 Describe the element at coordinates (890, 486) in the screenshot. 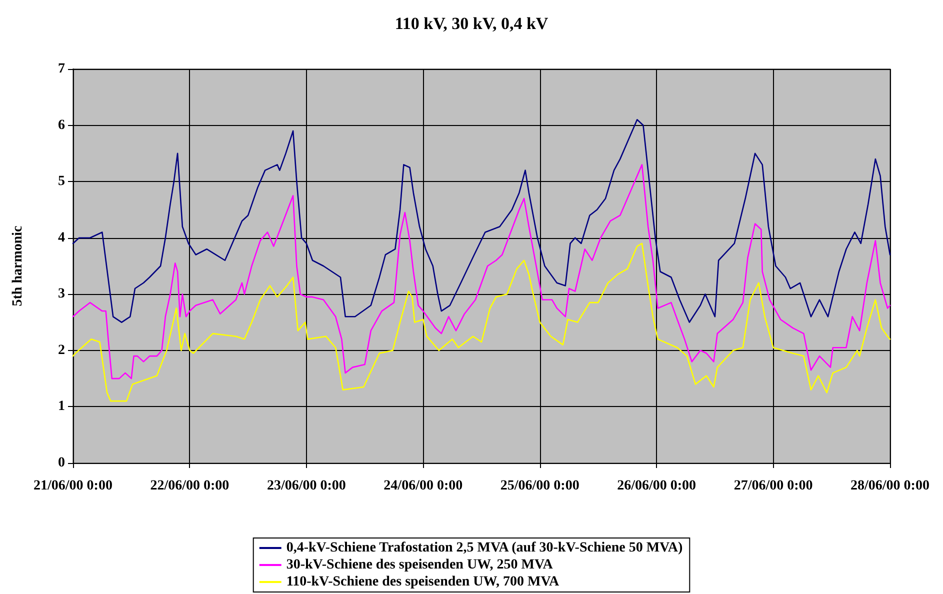

I see `x-tick-label: 28/06/00 0:00` at that location.